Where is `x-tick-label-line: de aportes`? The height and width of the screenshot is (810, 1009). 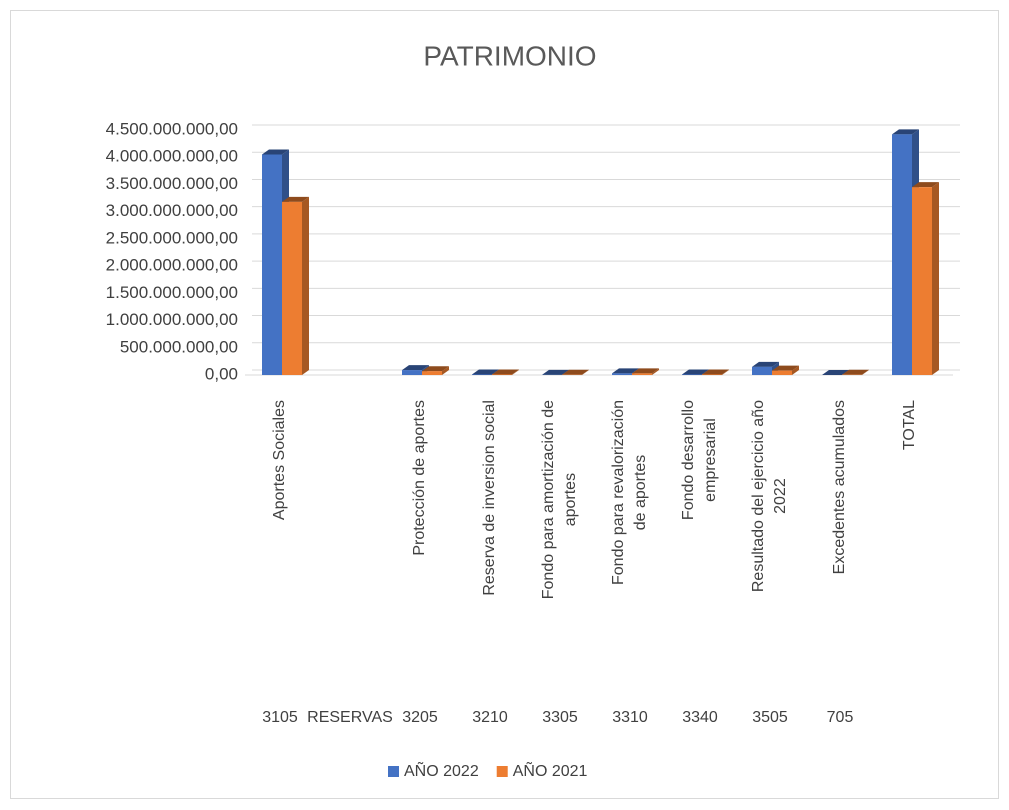 x-tick-label-line: de aportes is located at coordinates (640, 493).